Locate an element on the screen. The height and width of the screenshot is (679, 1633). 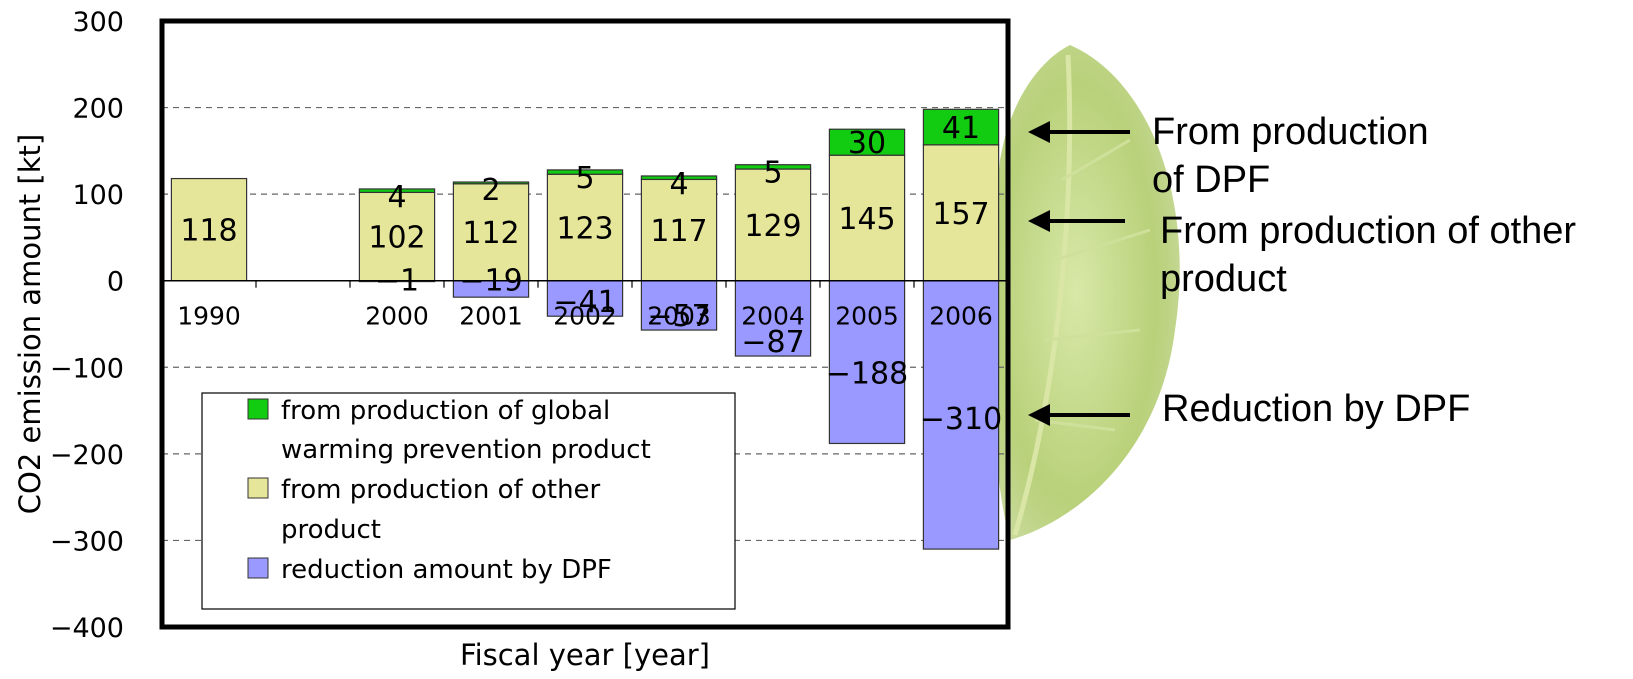
x-tick-label: 2003 is located at coordinates (679, 316).